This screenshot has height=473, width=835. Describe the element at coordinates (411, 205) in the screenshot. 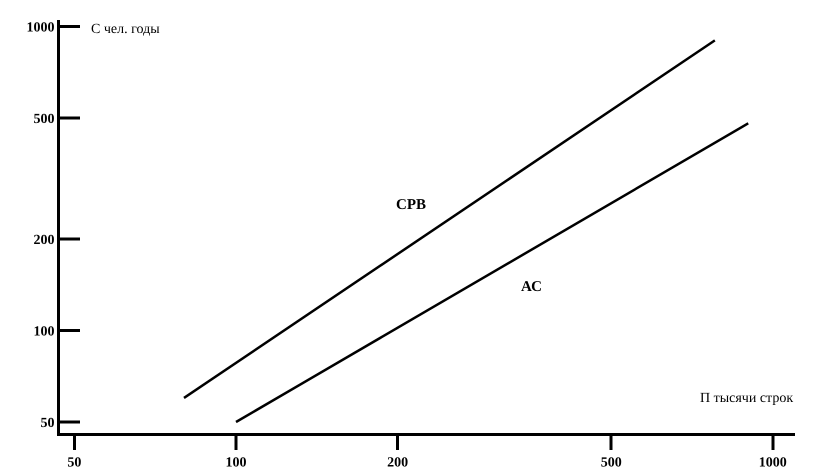

I see `series-label: СРВ` at that location.